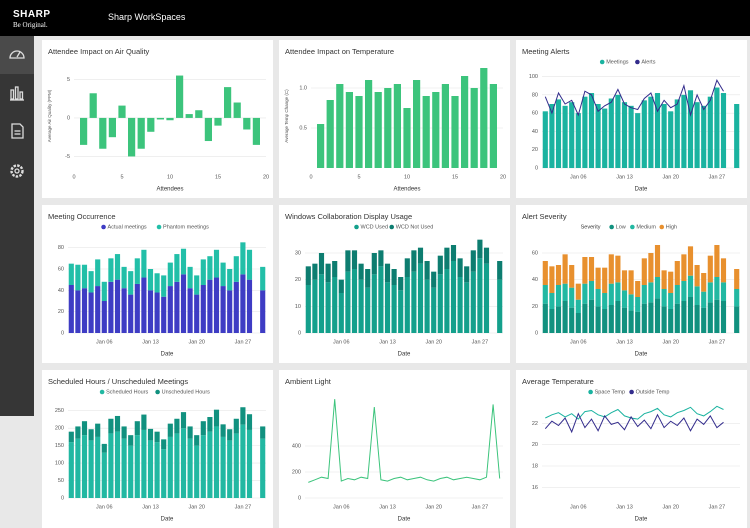  I want to click on dashboard-icon, so click(17, 54).